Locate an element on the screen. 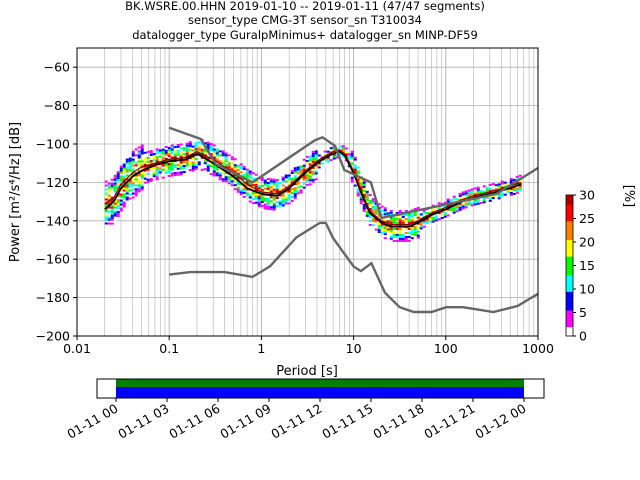 The width and height of the screenshot is (640, 480). x-tick-label: 0.01 is located at coordinates (77, 348).